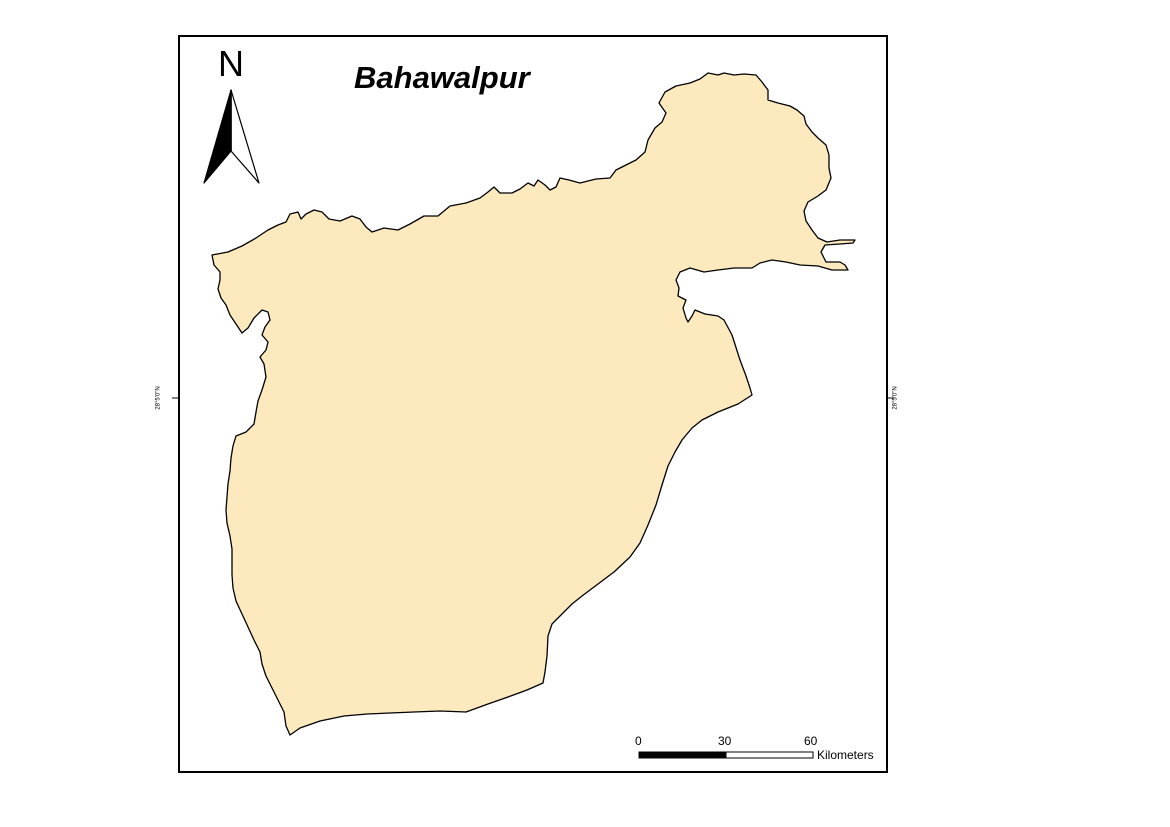 This screenshot has width=1170, height=827. I want to click on north-arrow-label: N, so click(231, 63).